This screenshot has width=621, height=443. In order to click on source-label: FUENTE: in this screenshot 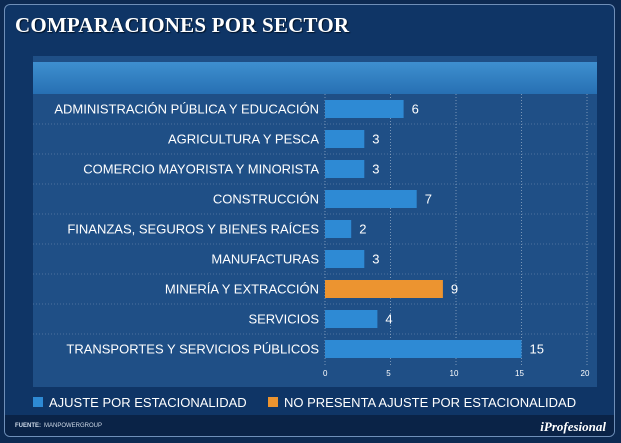, I will do `click(28, 426)`.